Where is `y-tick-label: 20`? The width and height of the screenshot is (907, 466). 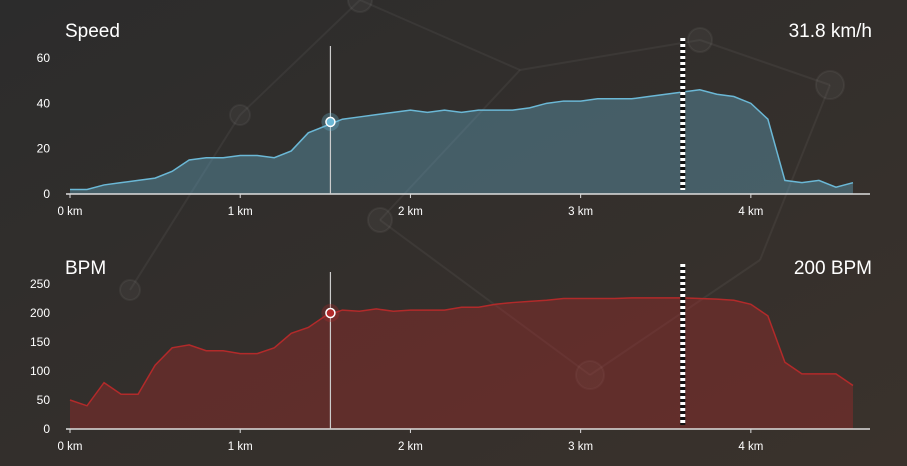 y-tick-label: 20 is located at coordinates (44, 149).